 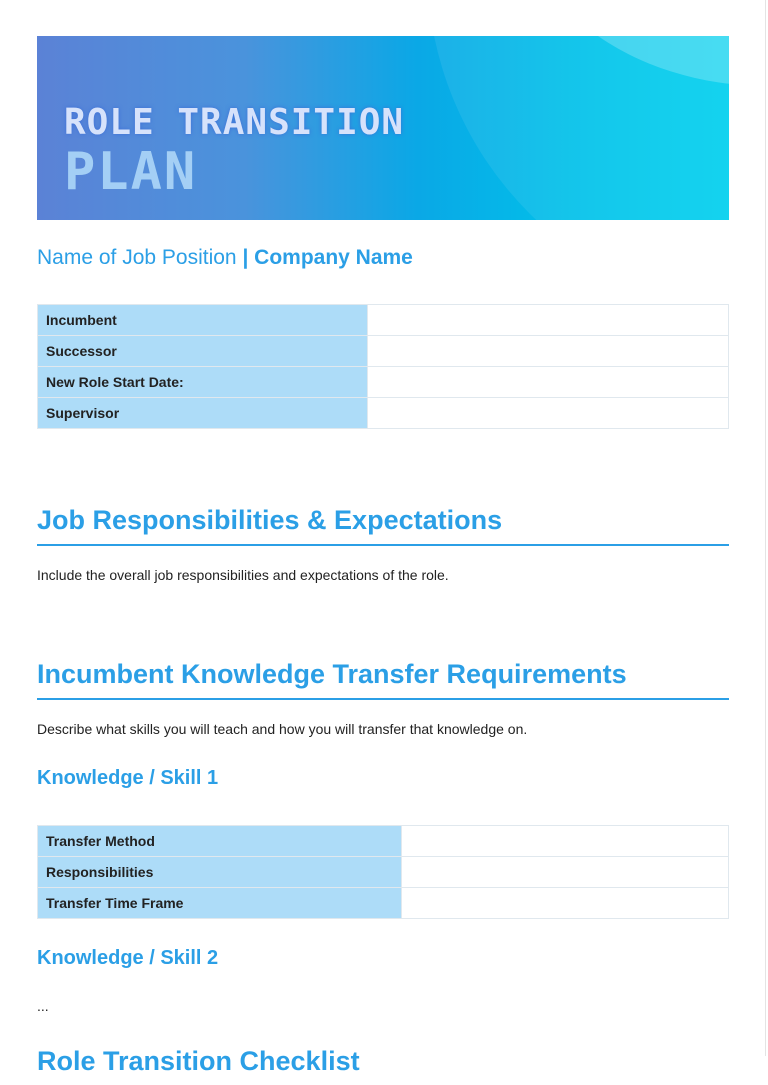 I want to click on row-label: New Role Start Date:, so click(x=202, y=382).